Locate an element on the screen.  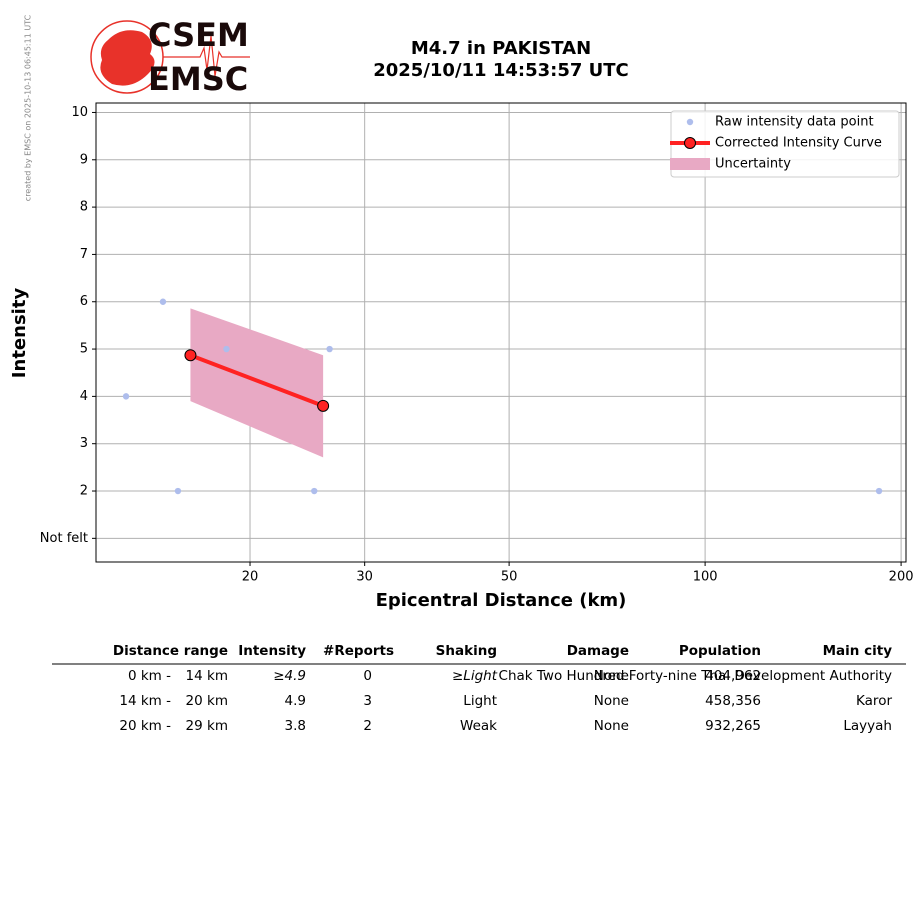
uncertainty-band is located at coordinates (257, 383).